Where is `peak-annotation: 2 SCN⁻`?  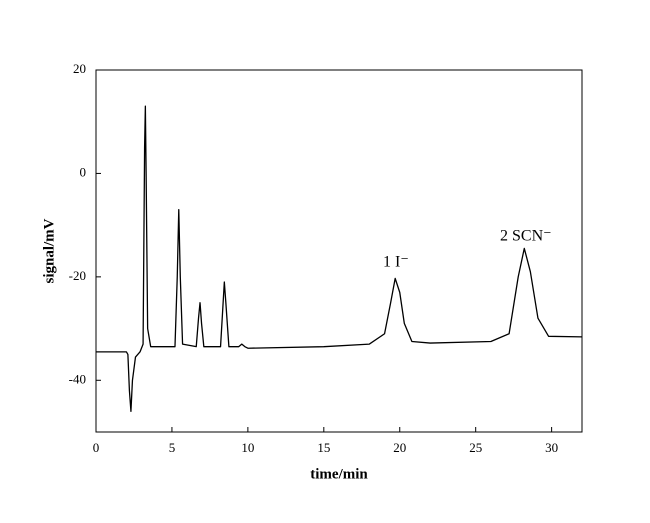
peak-annotation: 2 SCN⁻ is located at coordinates (526, 236).